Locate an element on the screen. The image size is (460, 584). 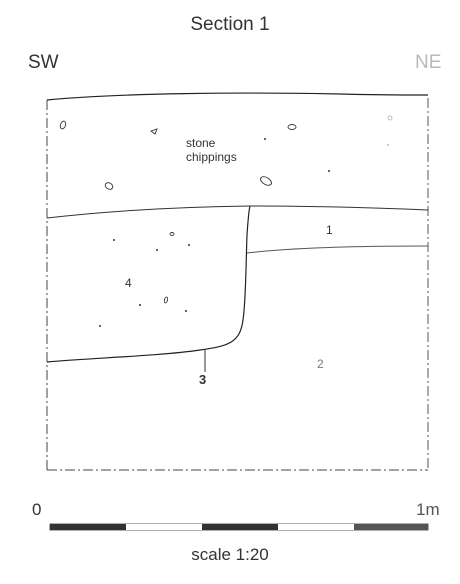
ground-surface-line is located at coordinates (237, 96).